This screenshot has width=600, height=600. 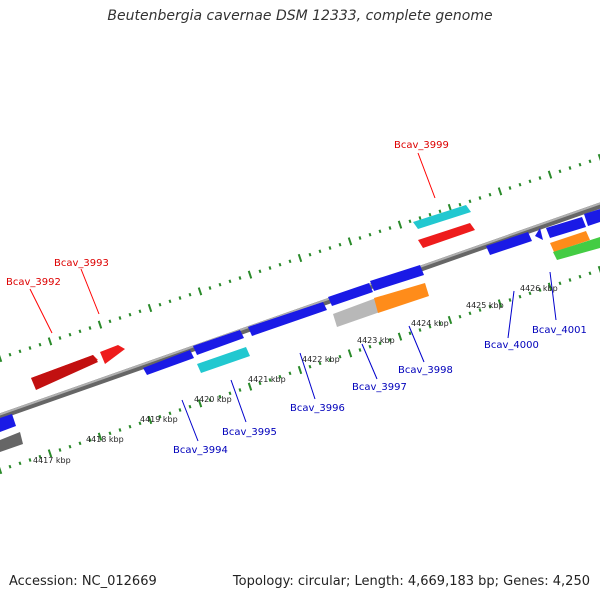 What do you see at coordinates (592, 217) in the screenshot?
I see `gene-bcav-4001b` at bounding box center [592, 217].